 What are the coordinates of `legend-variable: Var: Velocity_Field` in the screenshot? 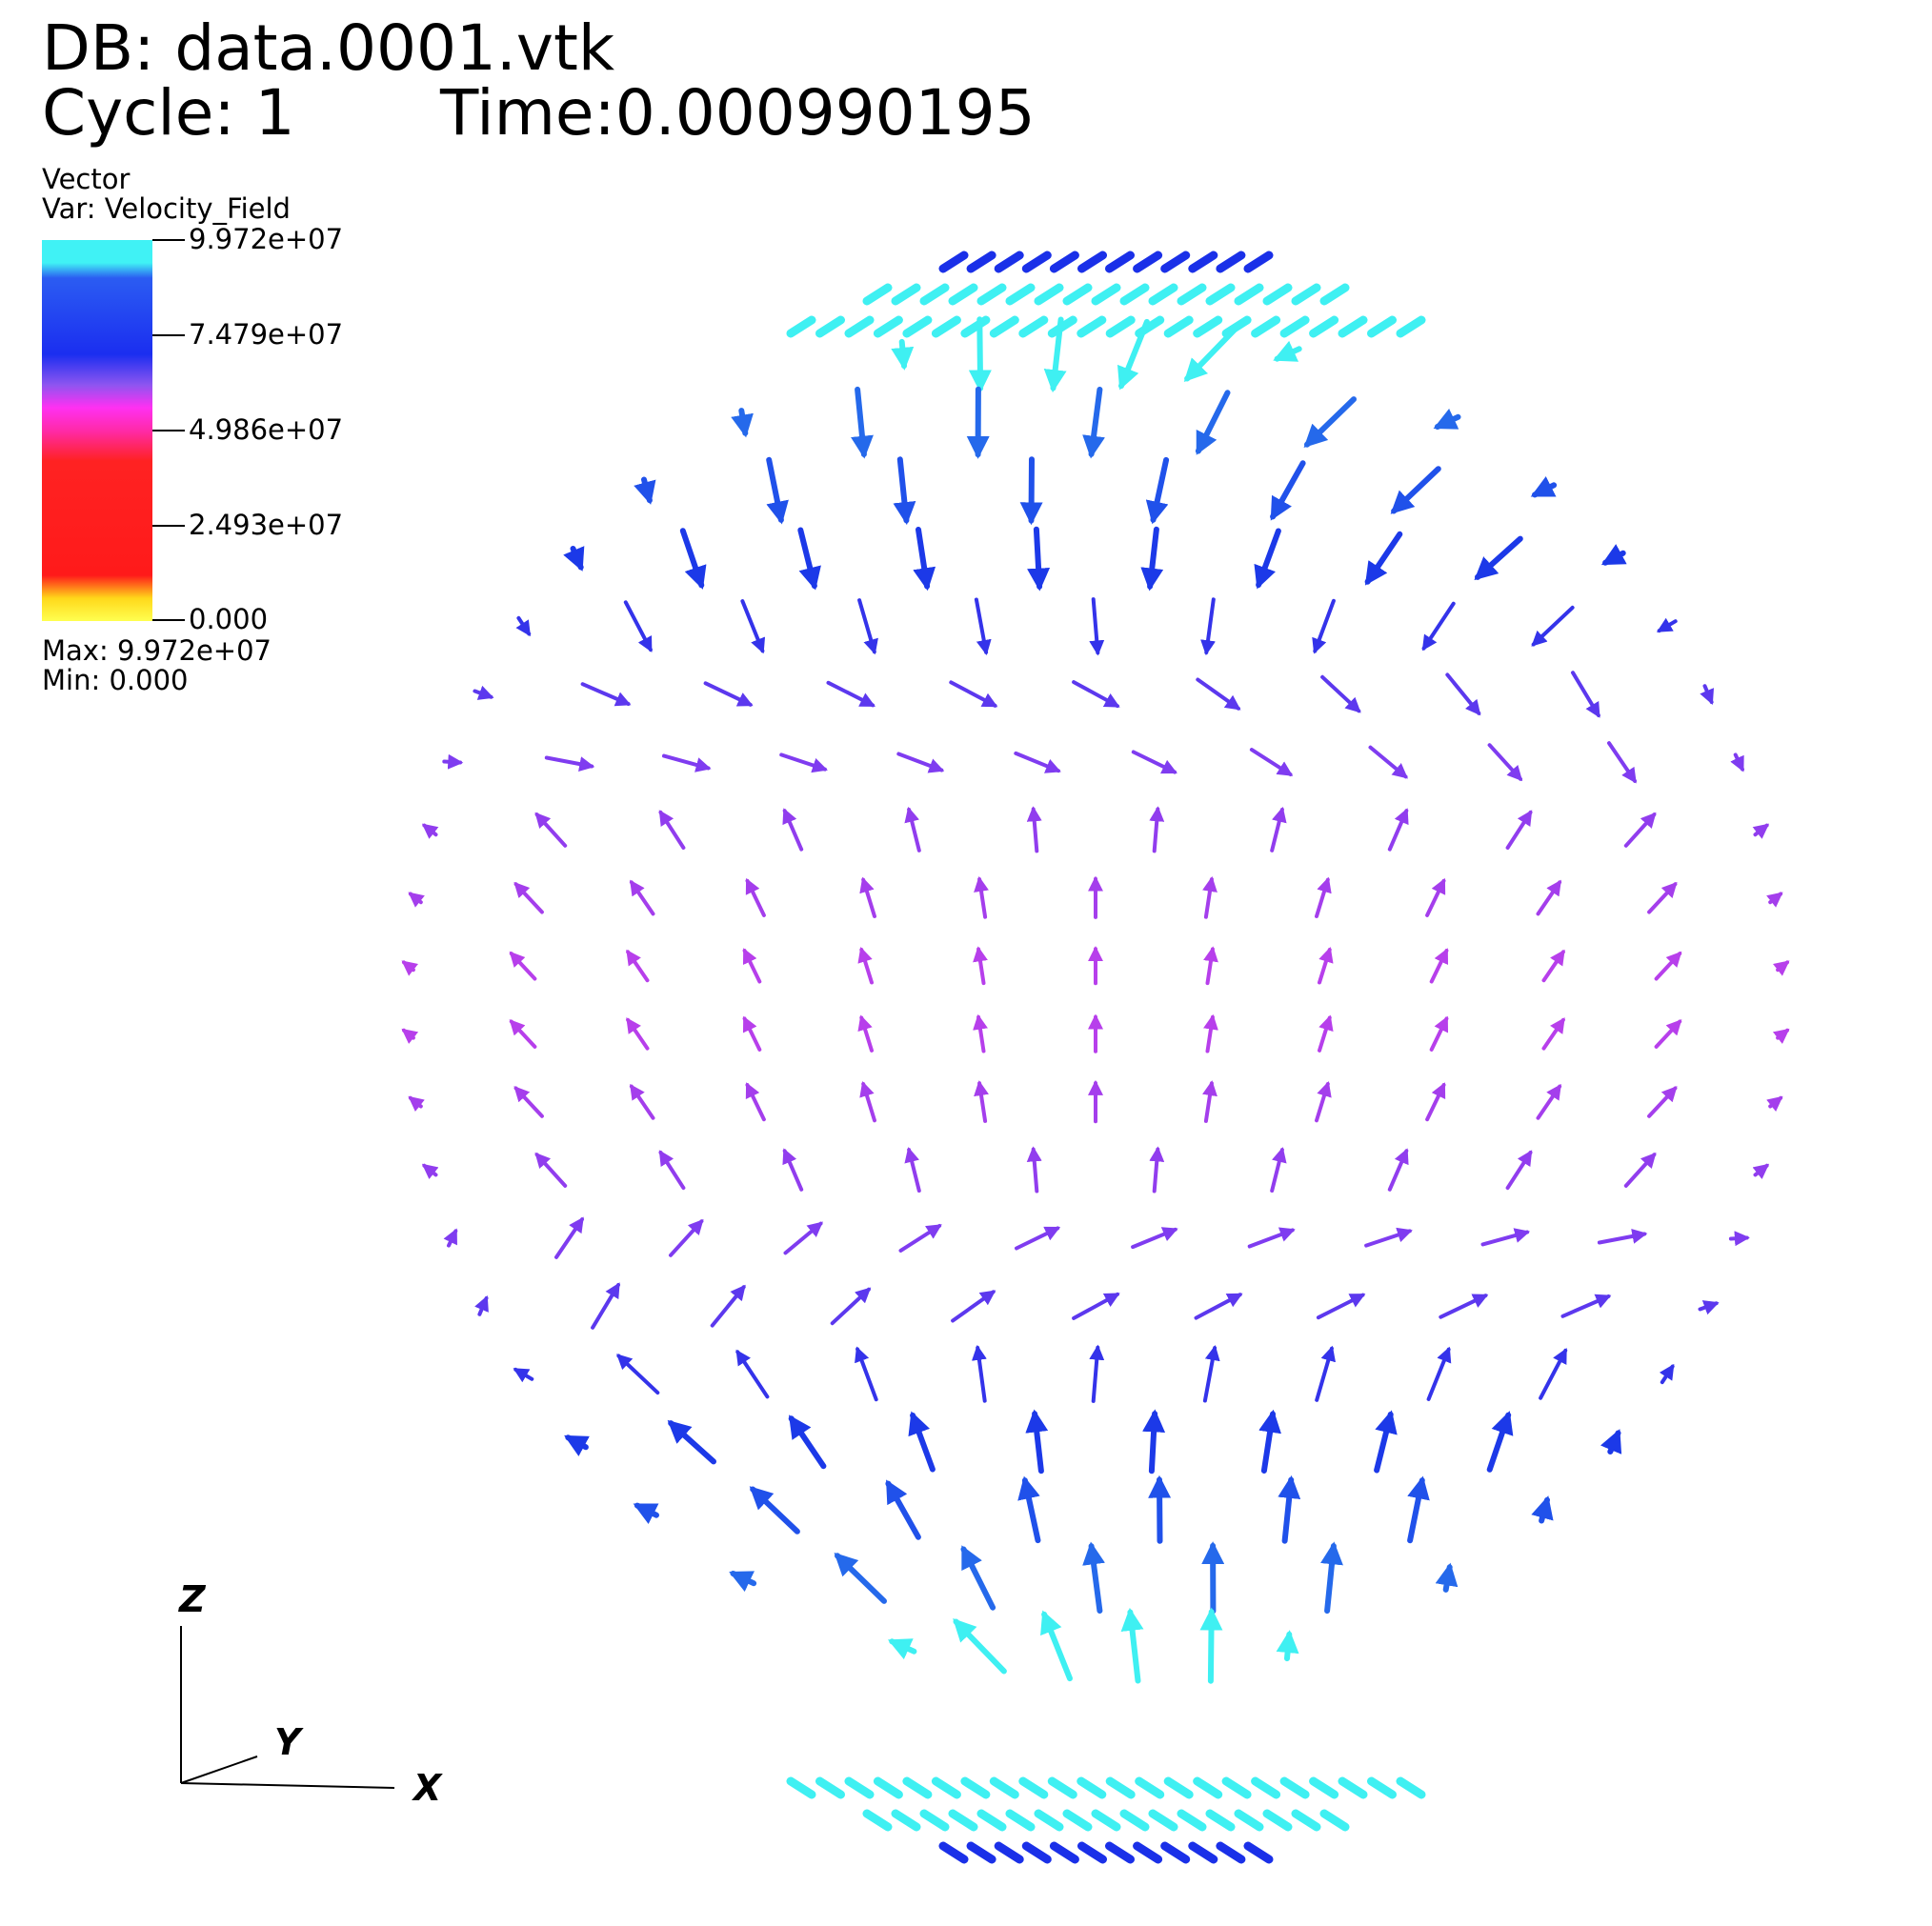 It's located at (166, 208).